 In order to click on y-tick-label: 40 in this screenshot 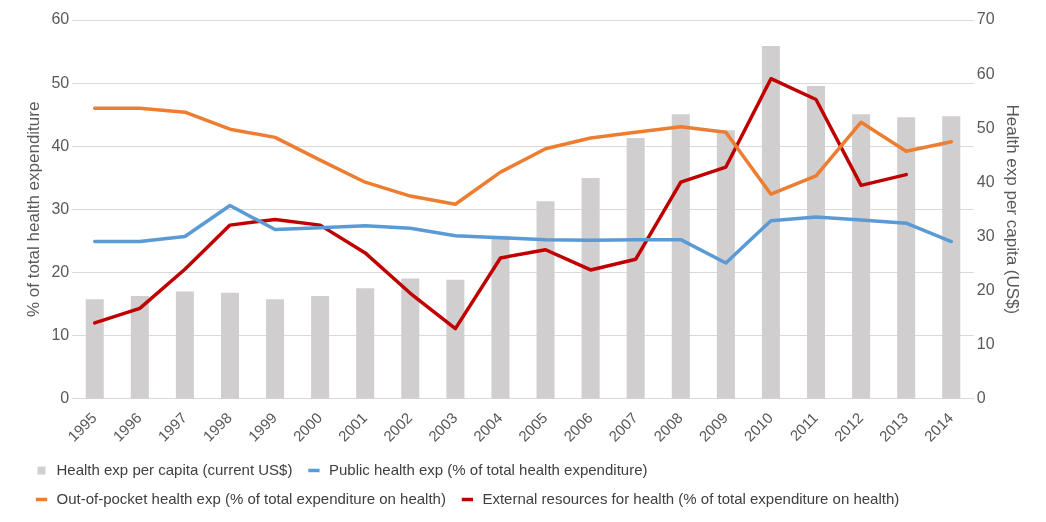, I will do `click(60, 145)`.